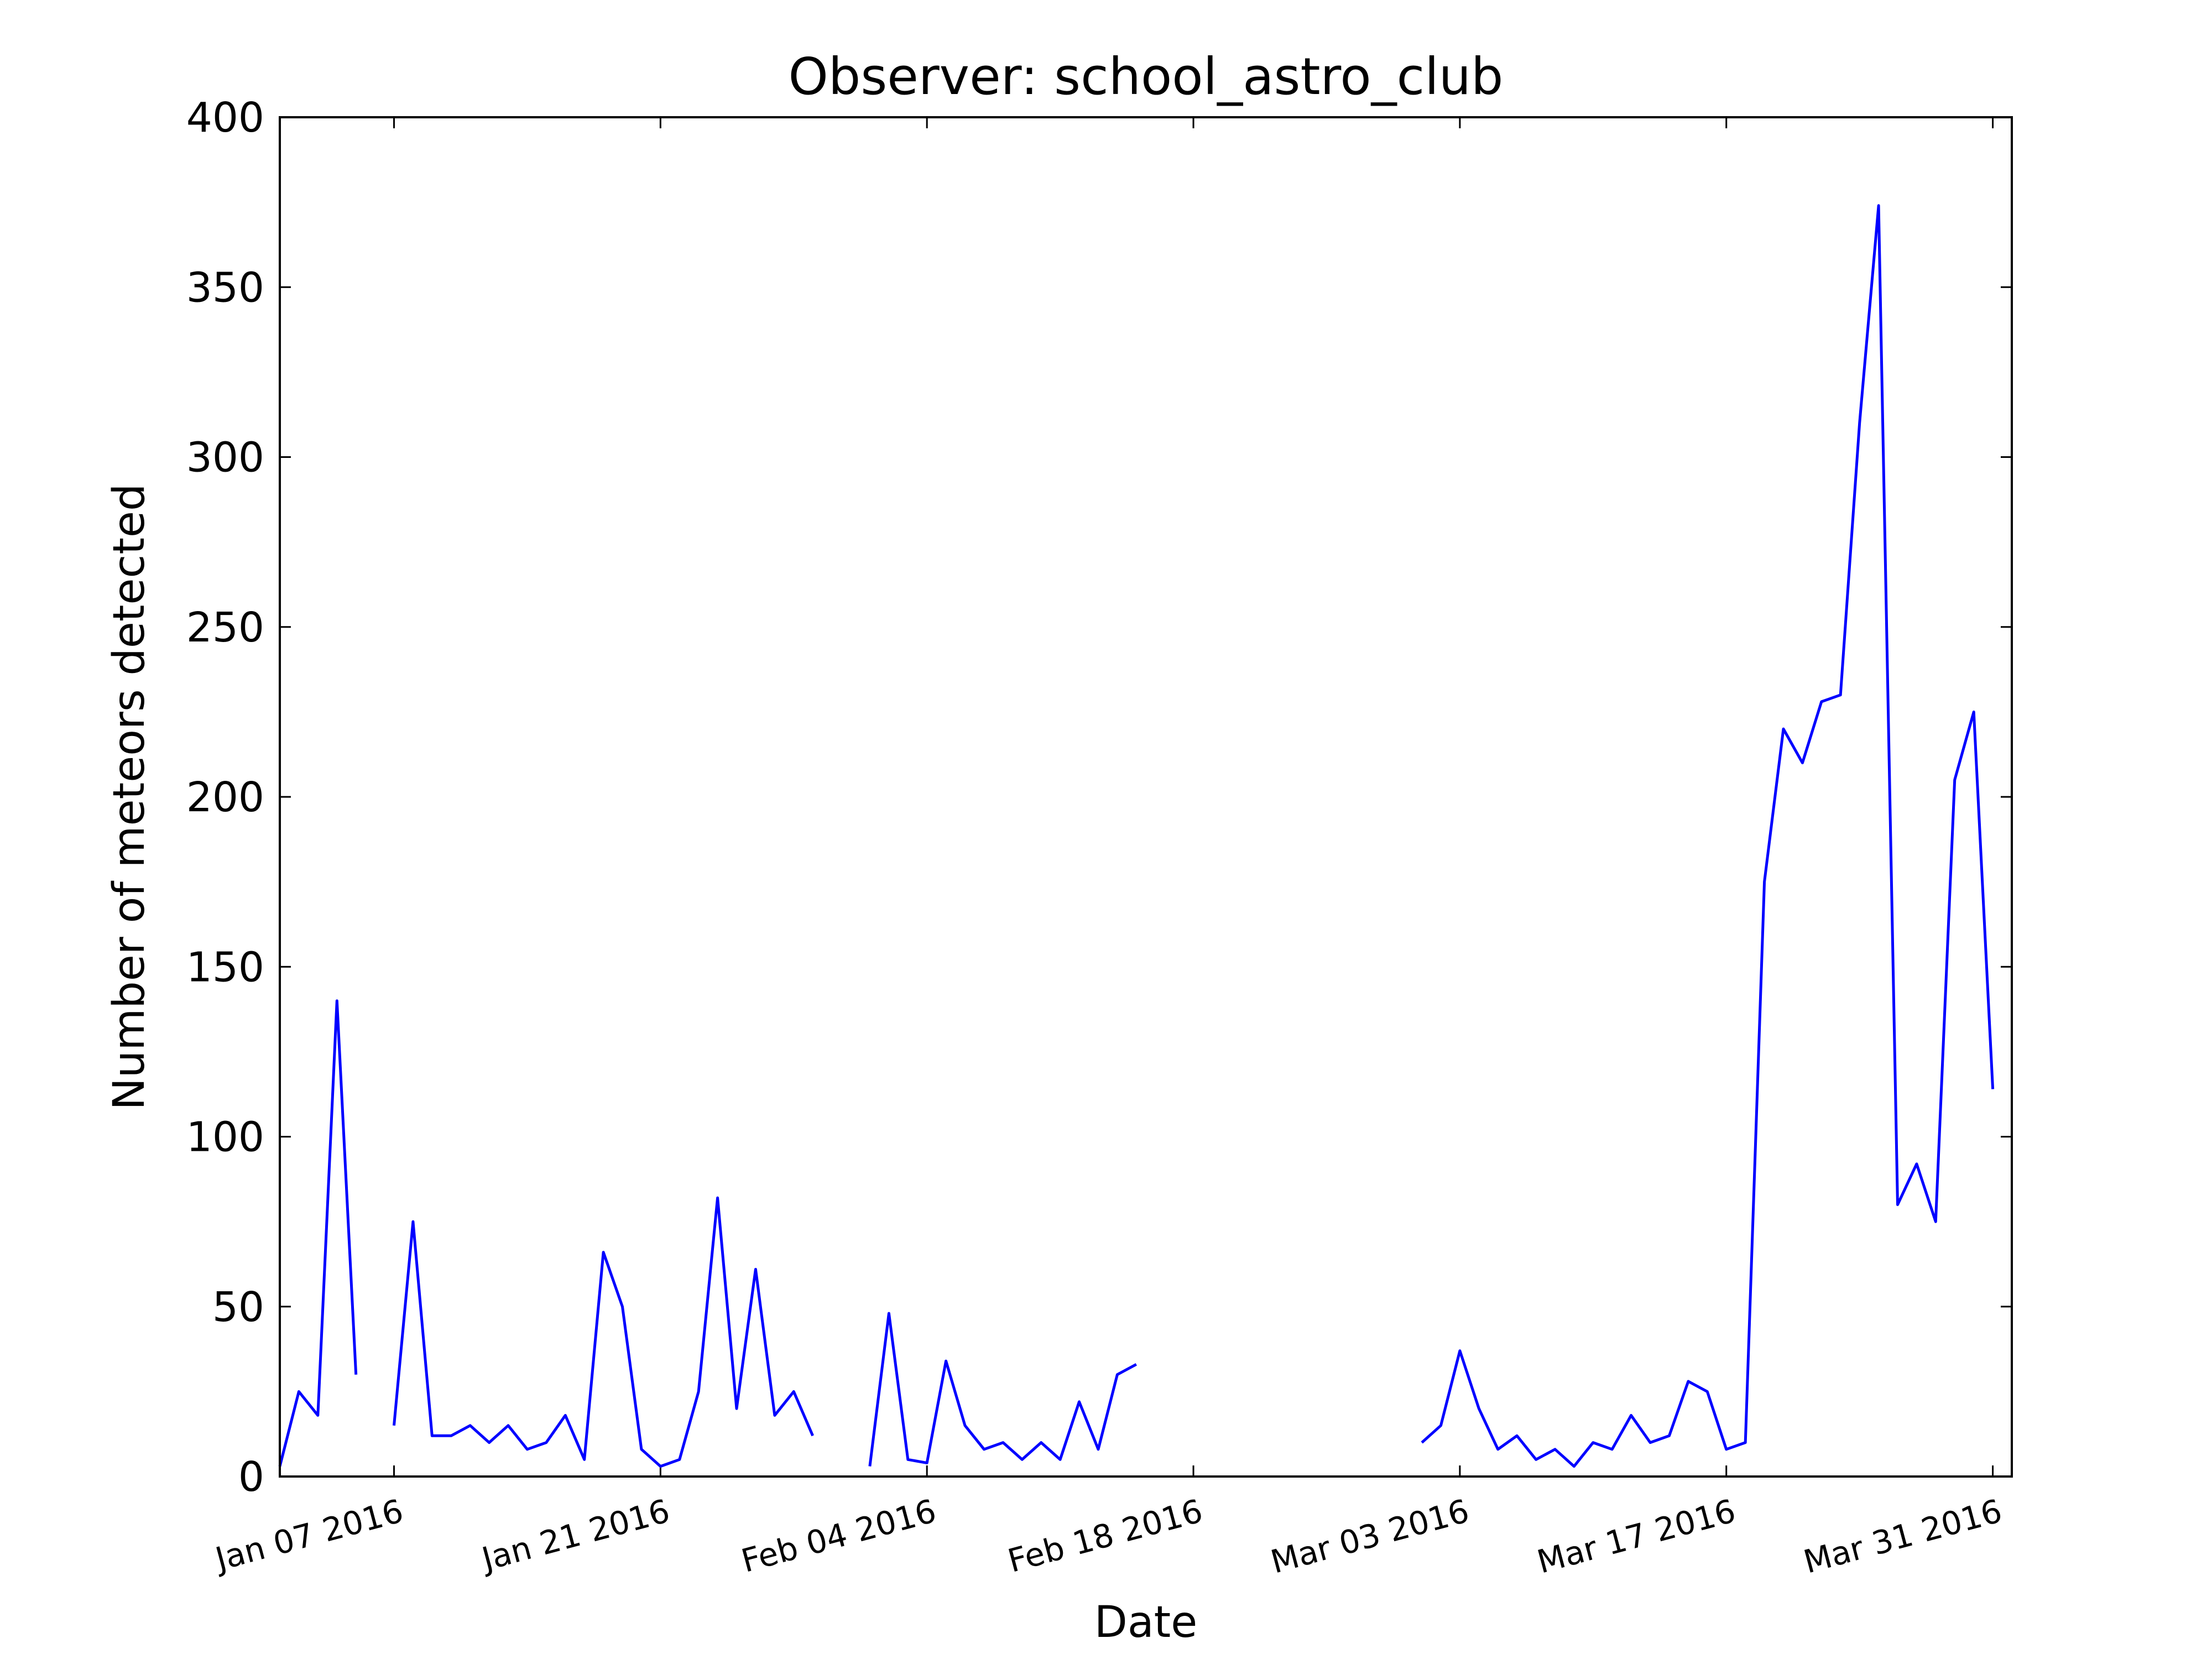 The height and width of the screenshot is (1659, 2212). I want to click on y-tick-label: 400, so click(225, 118).